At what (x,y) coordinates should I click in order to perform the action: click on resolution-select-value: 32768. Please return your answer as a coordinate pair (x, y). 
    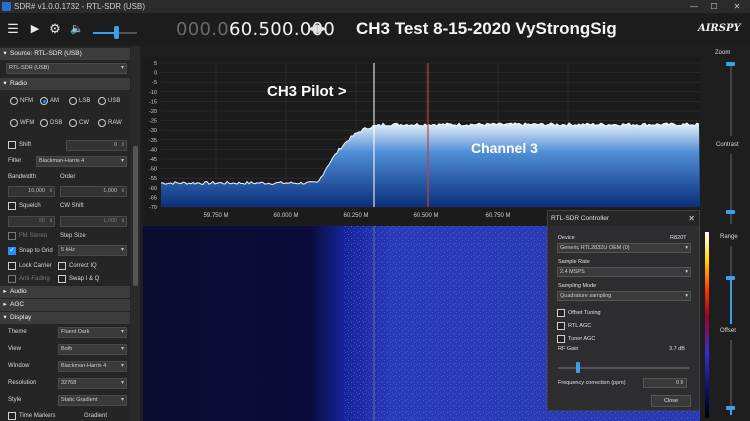
    Looking at the image, I should click on (69, 383).